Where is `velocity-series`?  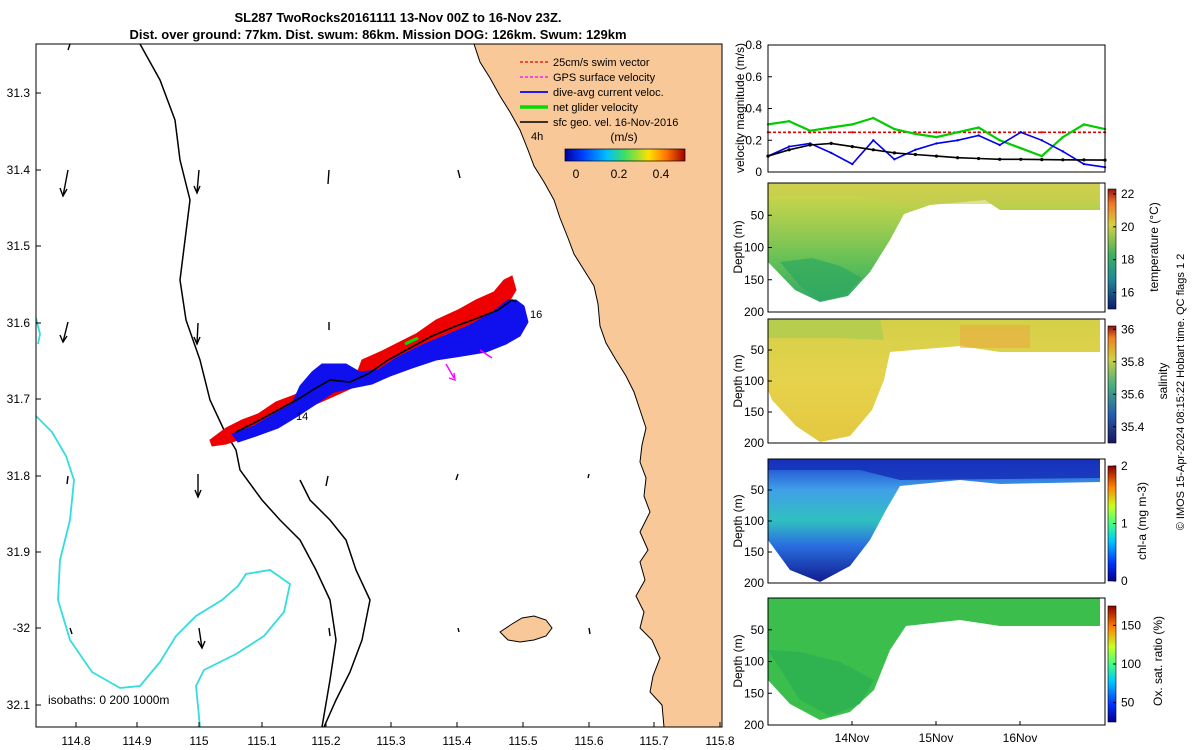 velocity-series is located at coordinates (936, 142).